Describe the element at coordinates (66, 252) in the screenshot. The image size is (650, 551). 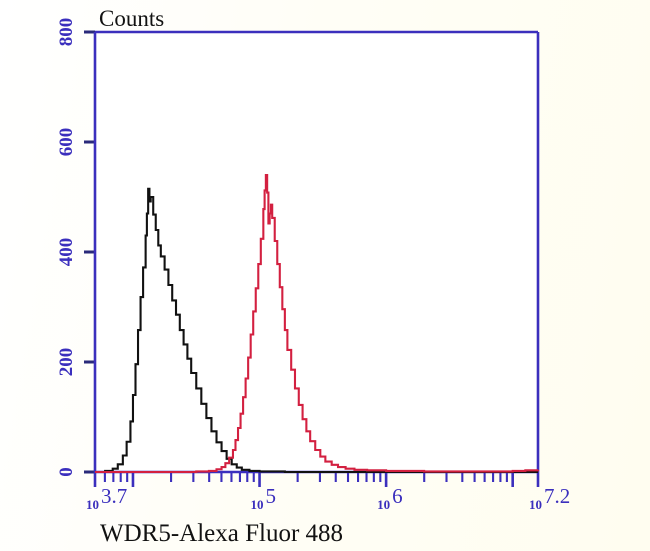
I see `y-axis-tick-label: 400` at that location.